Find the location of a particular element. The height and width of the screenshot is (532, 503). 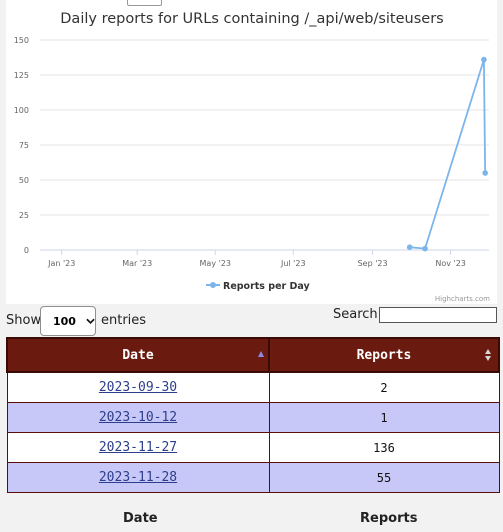

x-tick-label: May '23 is located at coordinates (215, 263).